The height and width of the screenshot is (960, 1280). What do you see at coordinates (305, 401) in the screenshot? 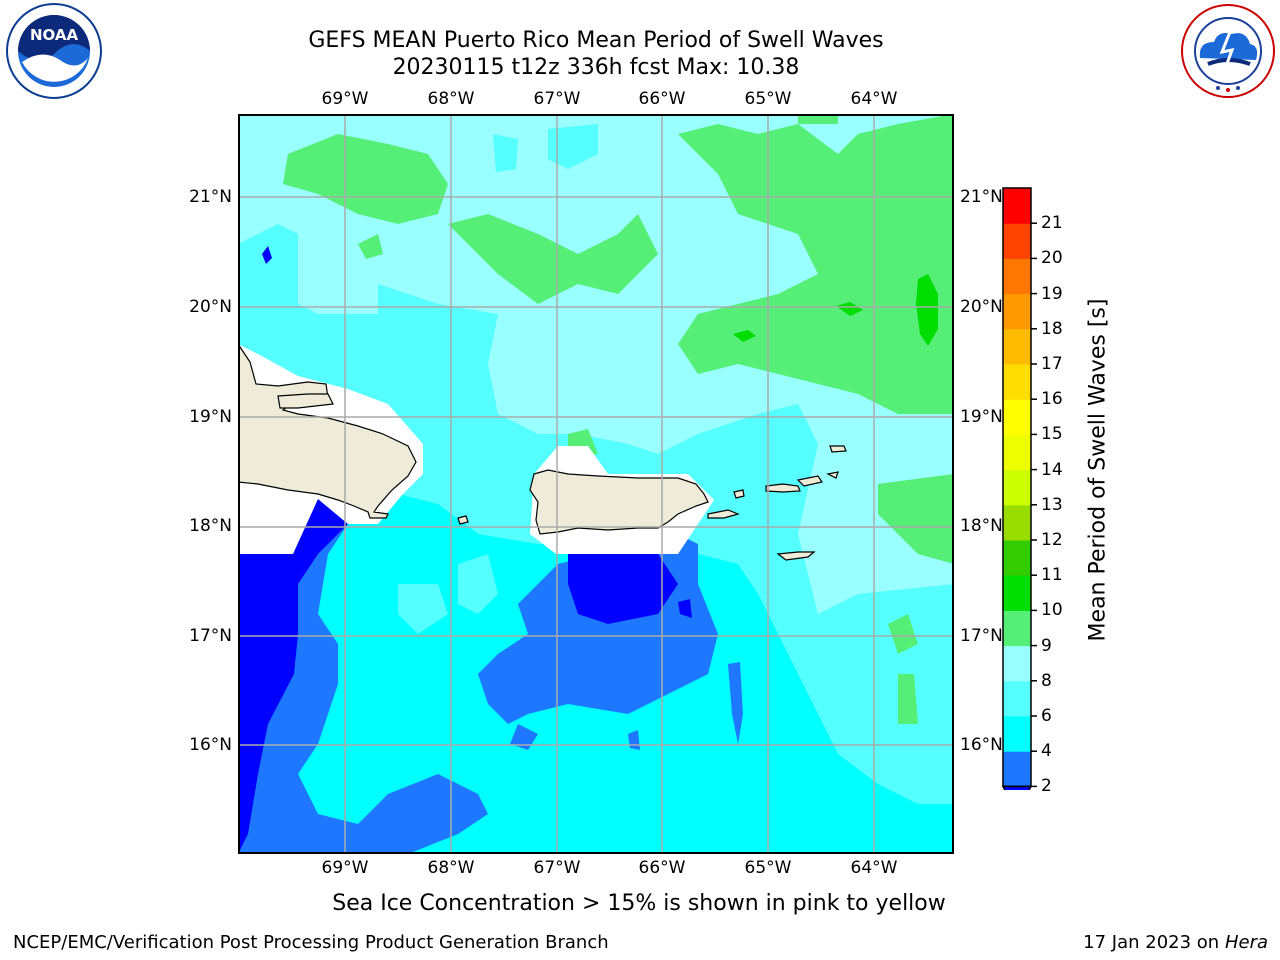
I see `land-hispaniola-peninsula` at bounding box center [305, 401].